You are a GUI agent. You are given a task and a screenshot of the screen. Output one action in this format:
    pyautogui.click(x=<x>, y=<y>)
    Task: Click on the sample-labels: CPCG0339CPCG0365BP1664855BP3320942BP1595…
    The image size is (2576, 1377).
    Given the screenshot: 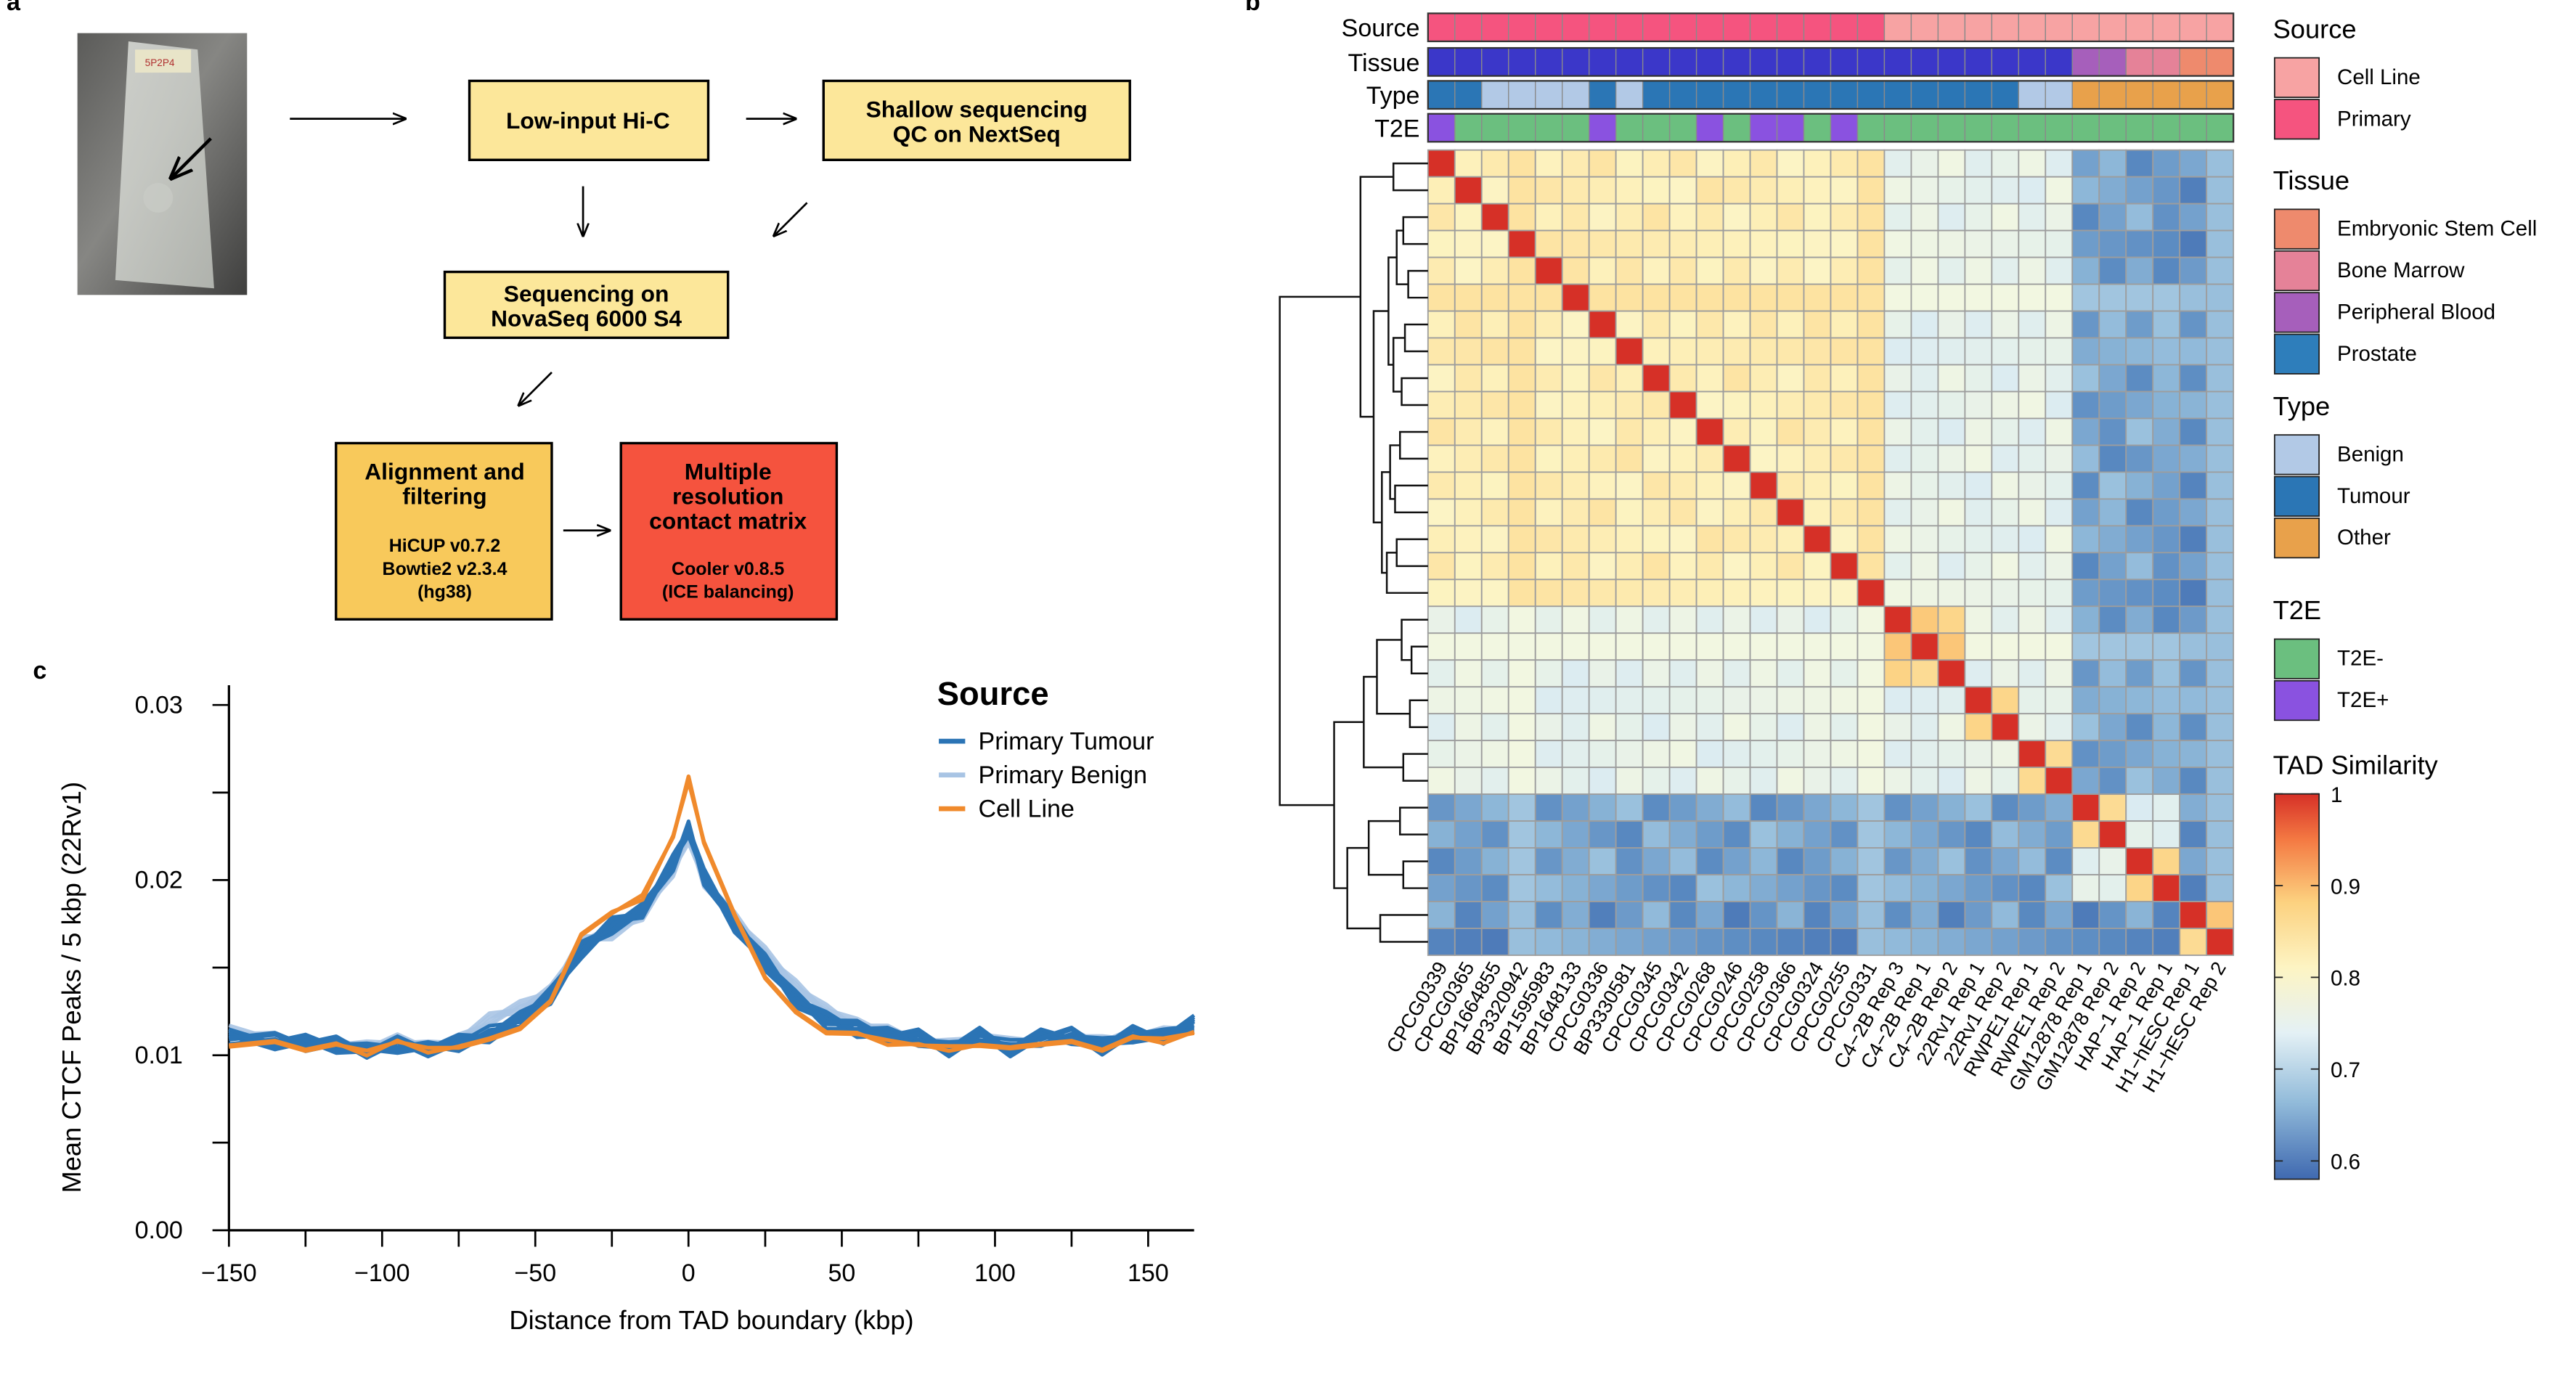 What is the action you would take?
    pyautogui.click(x=1806, y=1026)
    